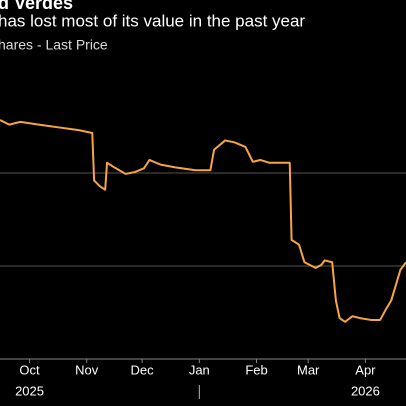 The image size is (406, 406). I want to click on x-tick-label: Apr, so click(365, 369).